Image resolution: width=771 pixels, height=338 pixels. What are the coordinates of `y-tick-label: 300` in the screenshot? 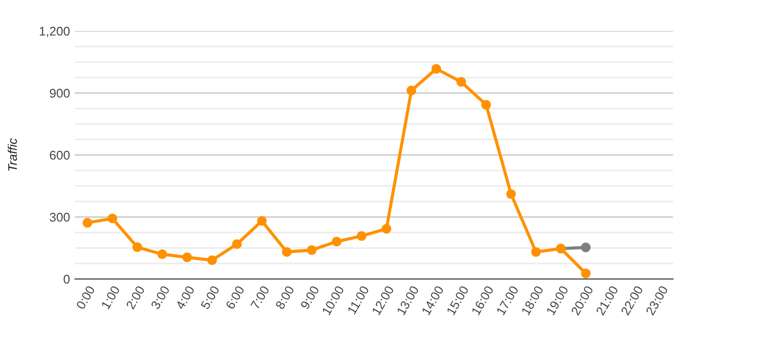 It's located at (60, 217).